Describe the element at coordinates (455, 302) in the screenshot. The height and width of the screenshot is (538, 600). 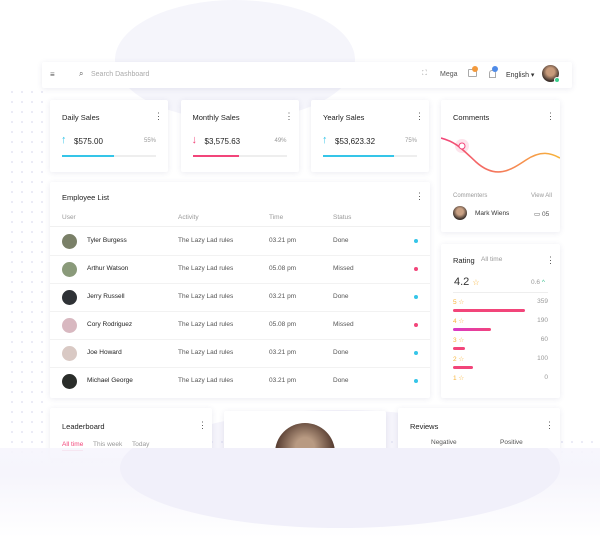
I see `stars: 5` at that location.